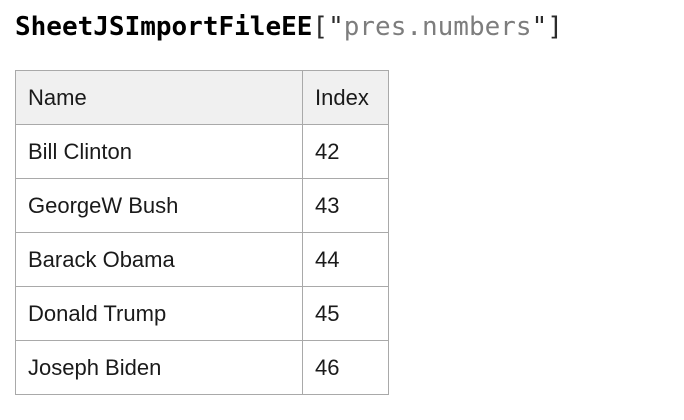 This screenshot has height=420, width=684. What do you see at coordinates (159, 259) in the screenshot?
I see `cell-name: Barack Obama` at bounding box center [159, 259].